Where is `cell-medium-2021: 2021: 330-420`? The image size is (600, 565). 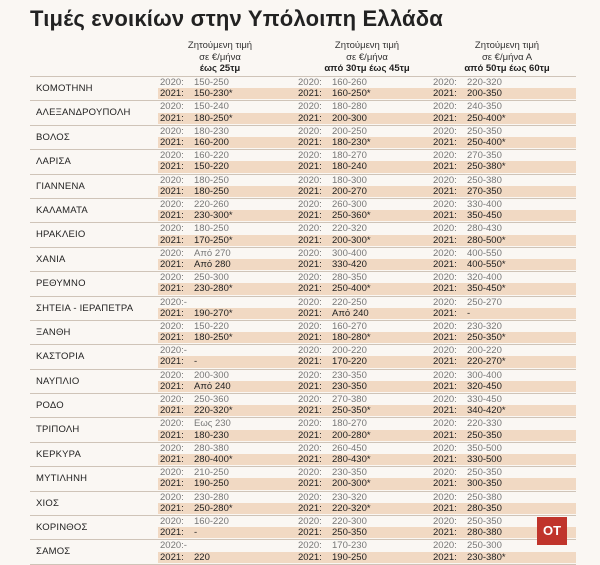 cell-medium-2021: 2021: 330-420 is located at coordinates (332, 264).